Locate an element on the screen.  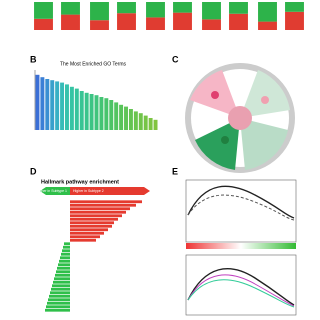
gsea-plots is located at coordinates (241, 247).